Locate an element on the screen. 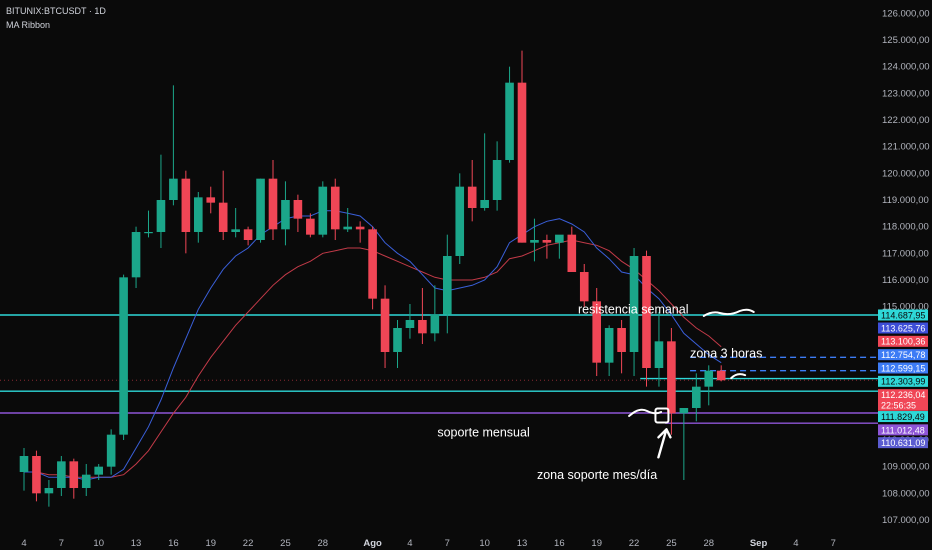  y-tick-label: 108.000,00 is located at coordinates (906, 493).